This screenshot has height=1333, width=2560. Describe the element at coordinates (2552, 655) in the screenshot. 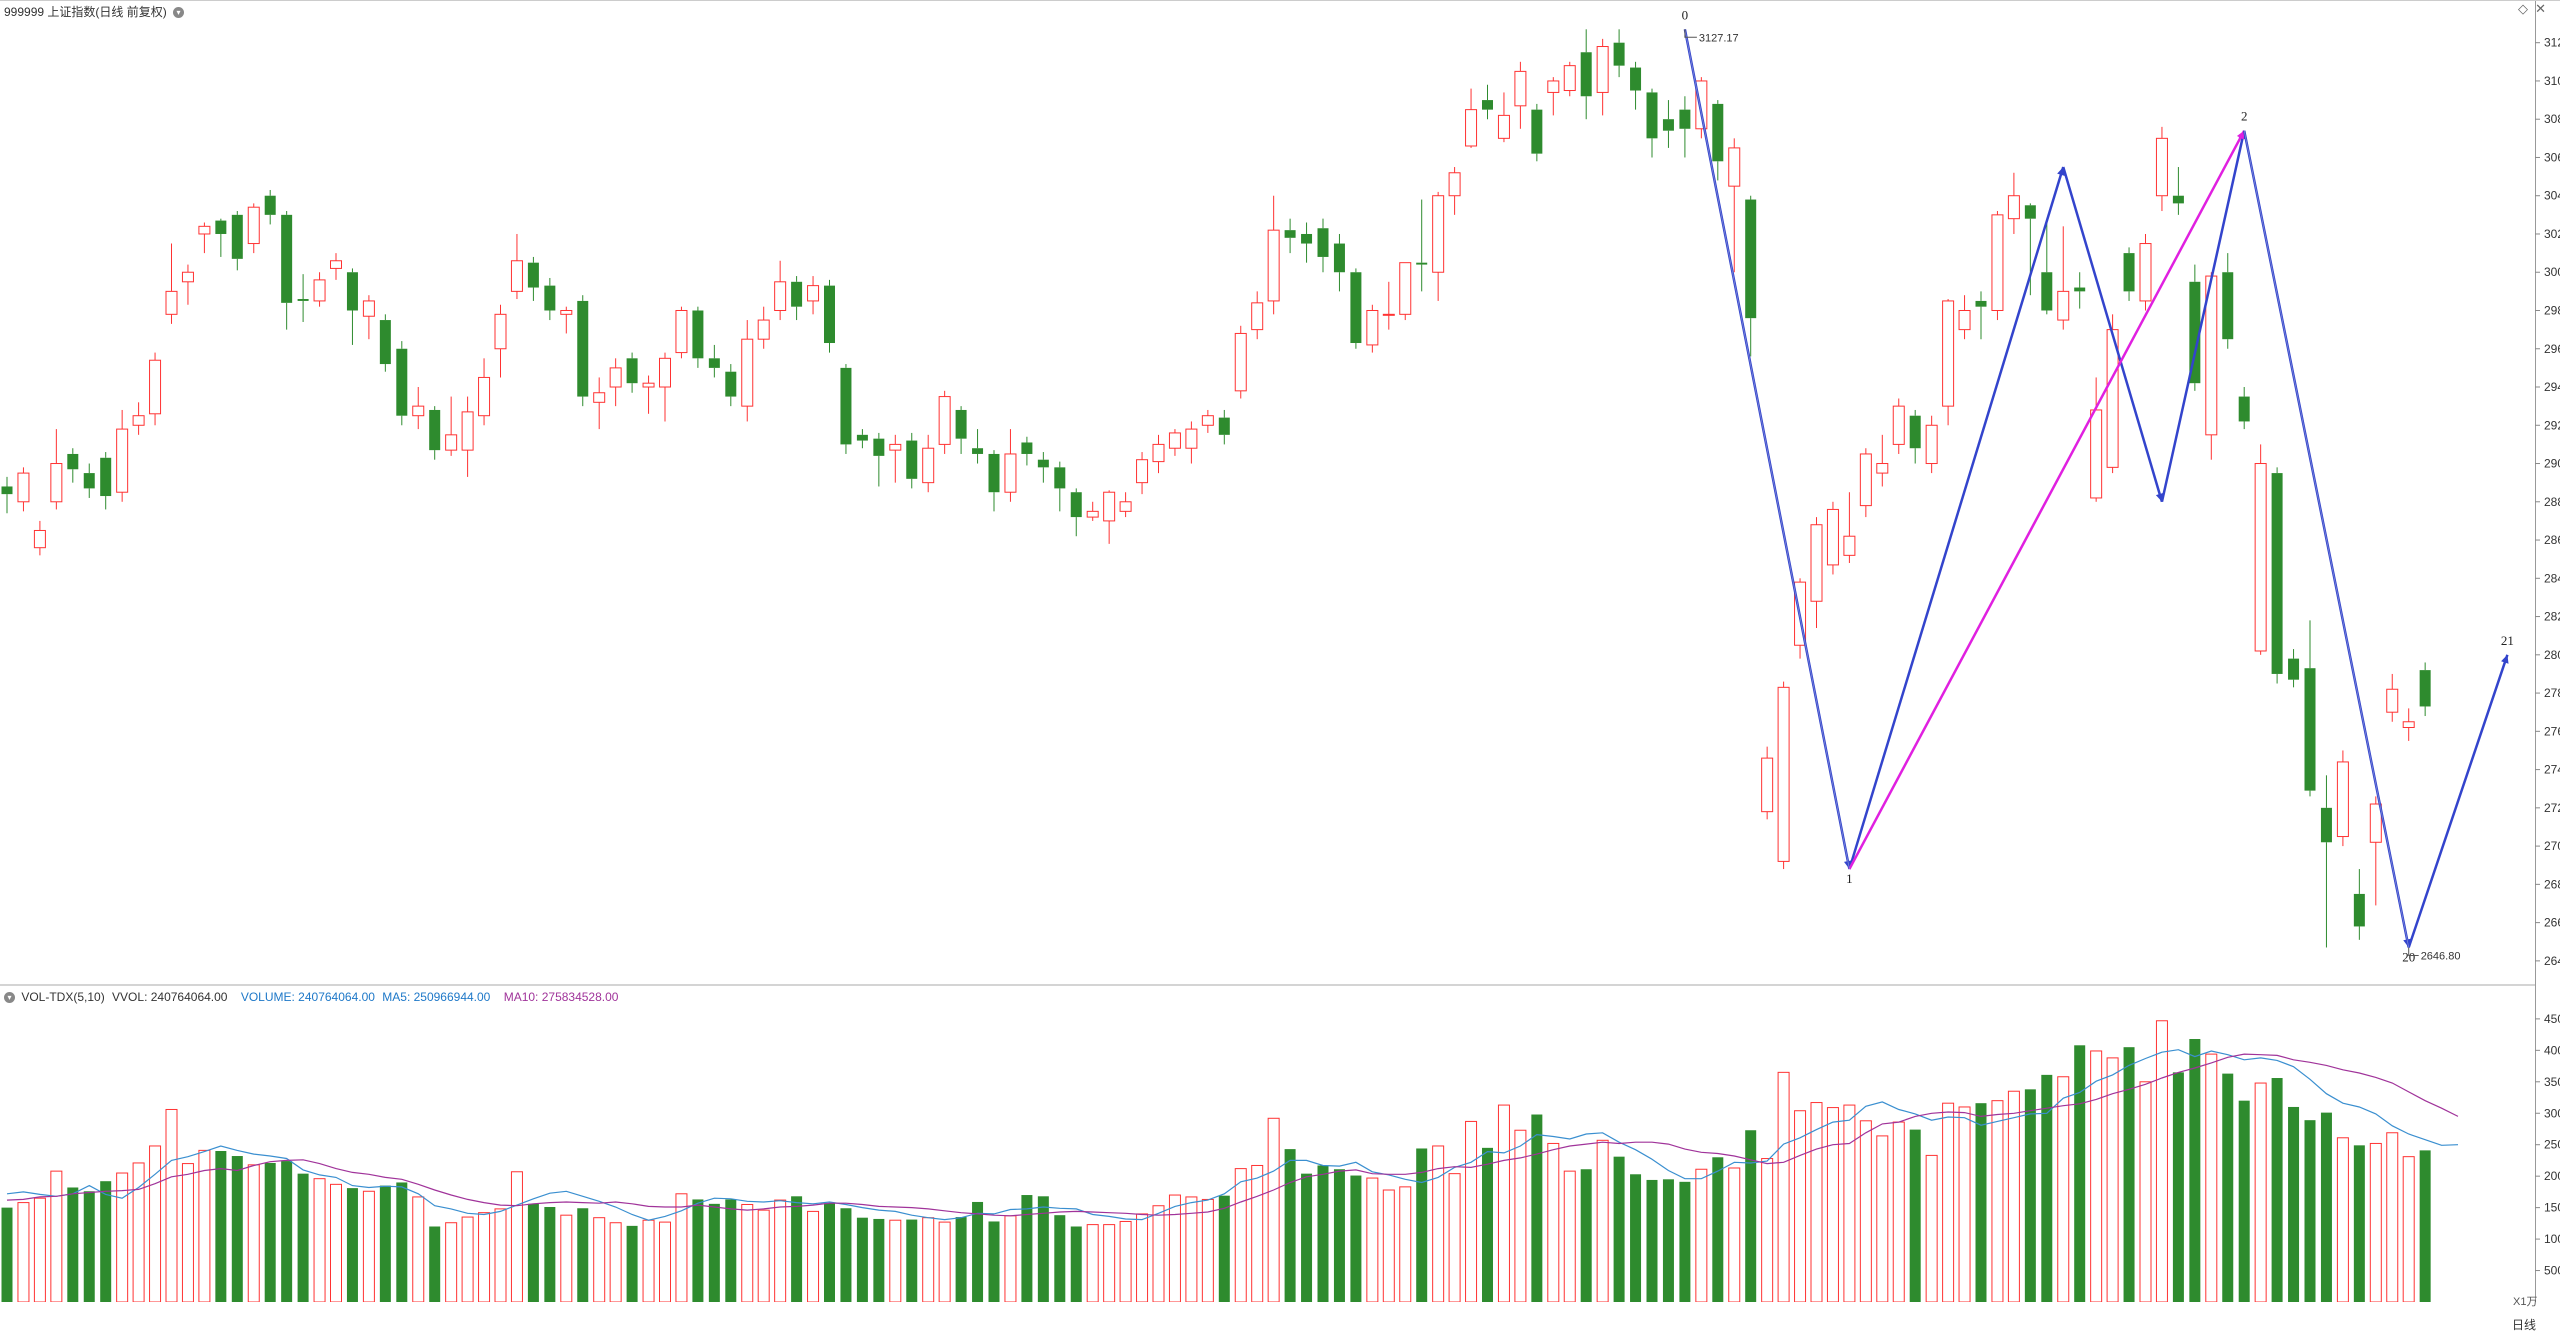

I see `price-tick-label: 2800` at that location.